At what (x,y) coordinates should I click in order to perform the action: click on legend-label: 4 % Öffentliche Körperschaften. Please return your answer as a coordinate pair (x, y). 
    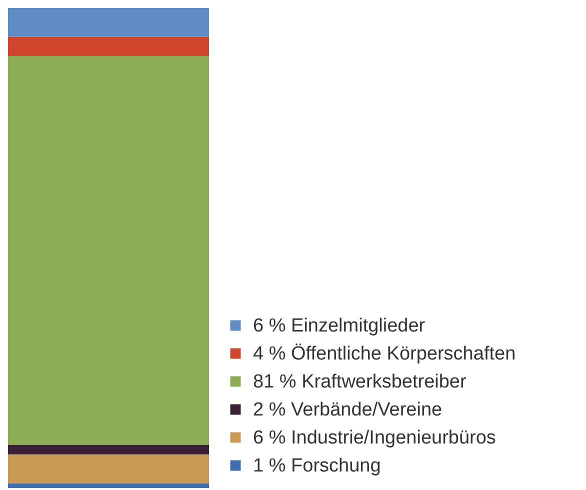
    Looking at the image, I should click on (384, 354).